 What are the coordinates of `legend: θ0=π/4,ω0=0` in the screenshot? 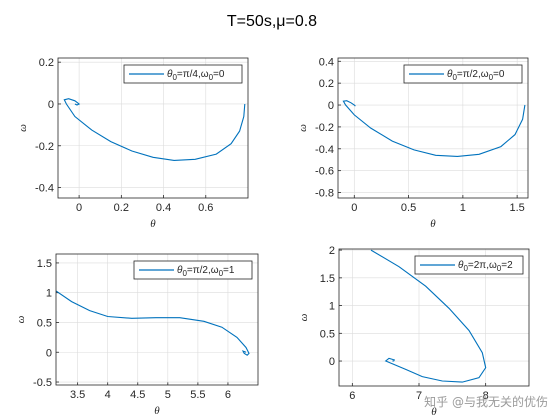 It's located at (183, 74).